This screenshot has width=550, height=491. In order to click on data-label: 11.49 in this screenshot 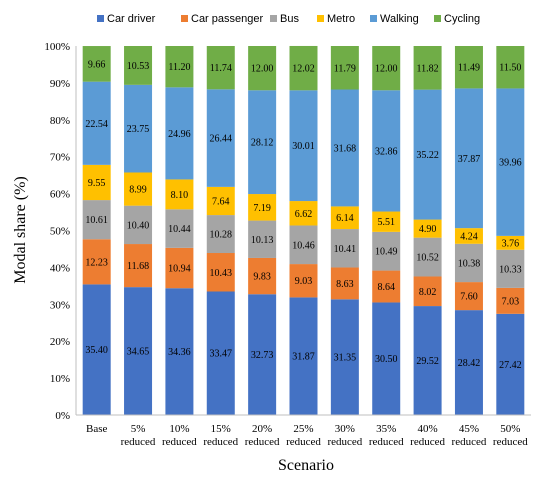, I will do `click(469, 68)`.